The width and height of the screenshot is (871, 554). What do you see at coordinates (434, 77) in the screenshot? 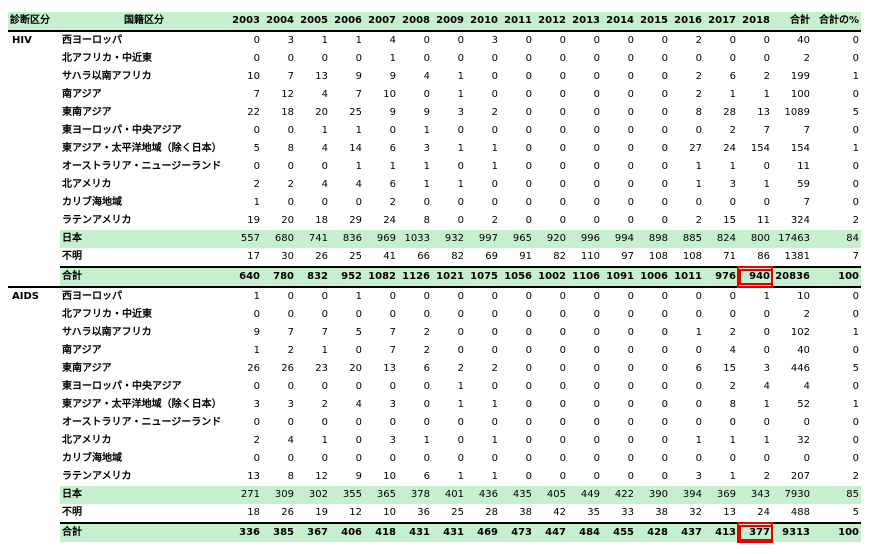
I see `table-row: サハラ以南アフリカ 10 7 13 9 9 4 1 0 0 0 0 0 0 2 6 2 199 1` at bounding box center [434, 77].